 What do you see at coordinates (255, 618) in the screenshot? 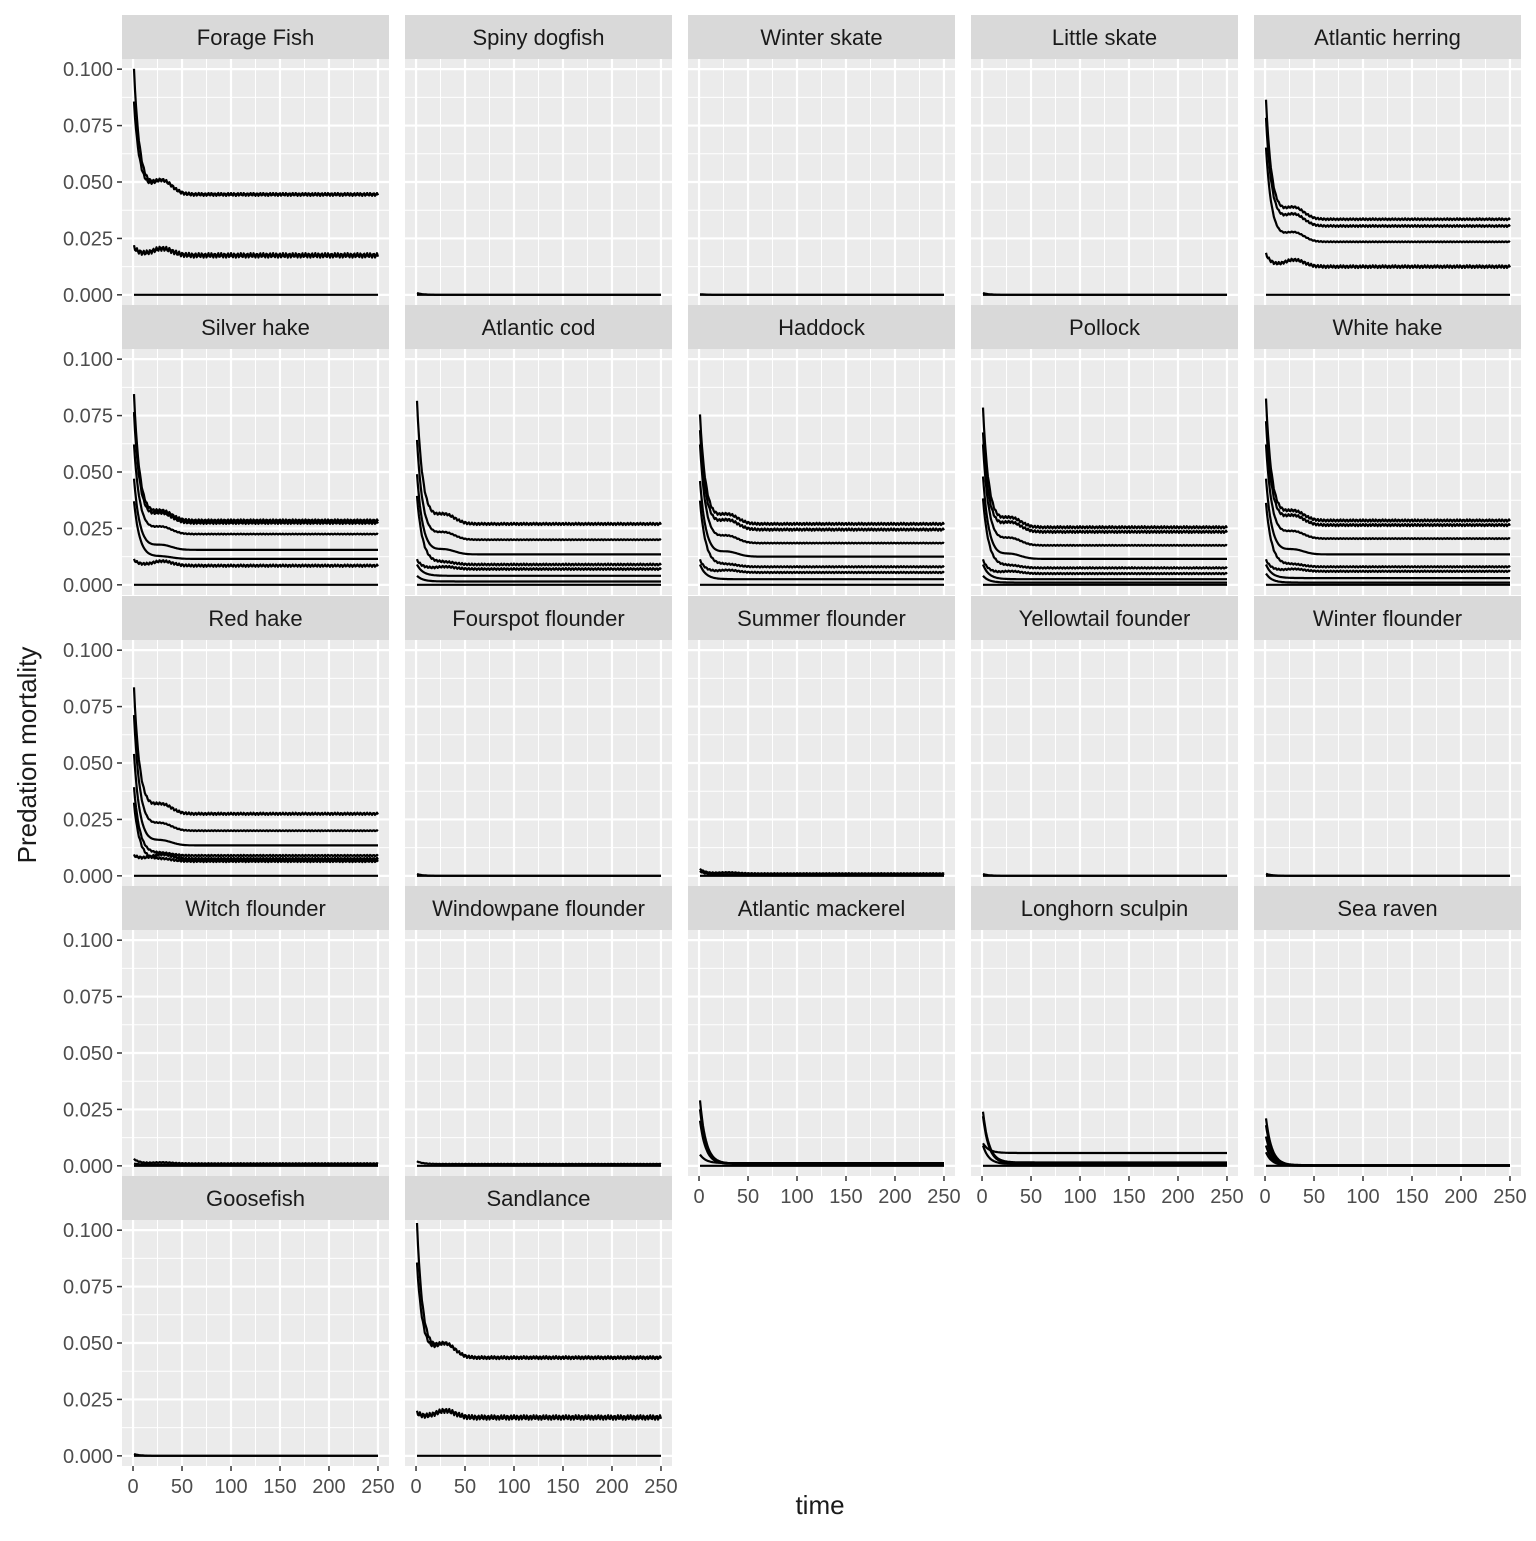
I see `facet-title: Red hake` at bounding box center [255, 618].